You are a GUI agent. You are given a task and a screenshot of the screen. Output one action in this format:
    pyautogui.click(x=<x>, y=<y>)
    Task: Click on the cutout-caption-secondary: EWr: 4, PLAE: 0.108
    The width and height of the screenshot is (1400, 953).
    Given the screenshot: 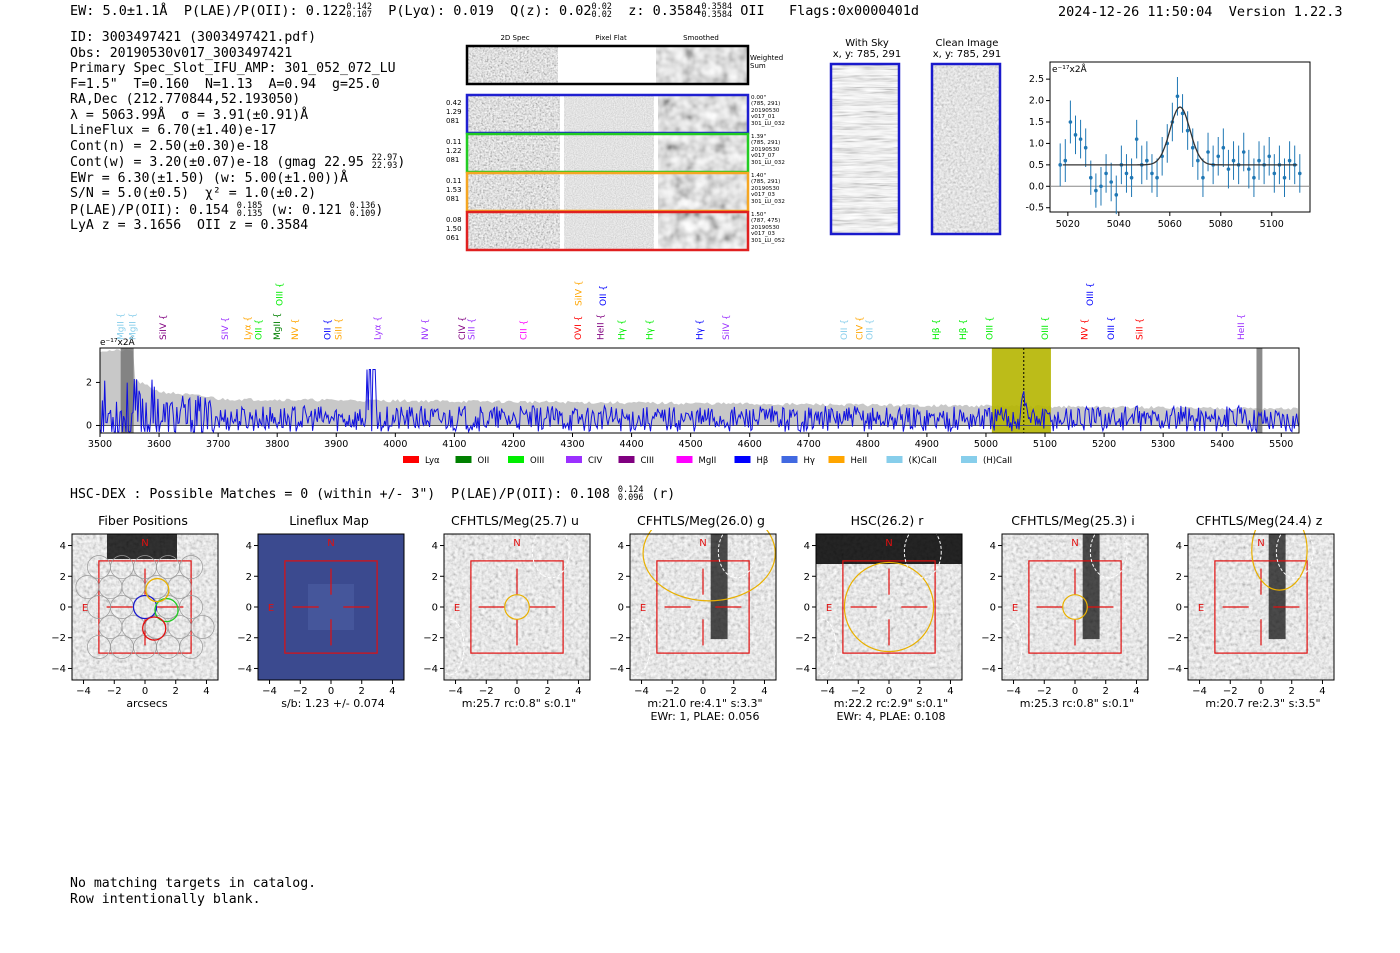 What is the action you would take?
    pyautogui.click(x=891, y=716)
    